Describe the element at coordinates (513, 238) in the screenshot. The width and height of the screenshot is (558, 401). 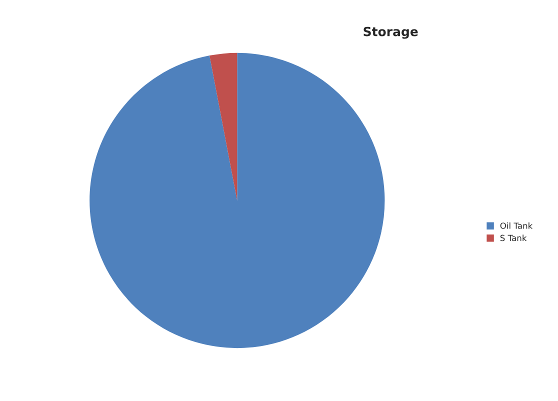
I see `legend-label: S Tank` at that location.